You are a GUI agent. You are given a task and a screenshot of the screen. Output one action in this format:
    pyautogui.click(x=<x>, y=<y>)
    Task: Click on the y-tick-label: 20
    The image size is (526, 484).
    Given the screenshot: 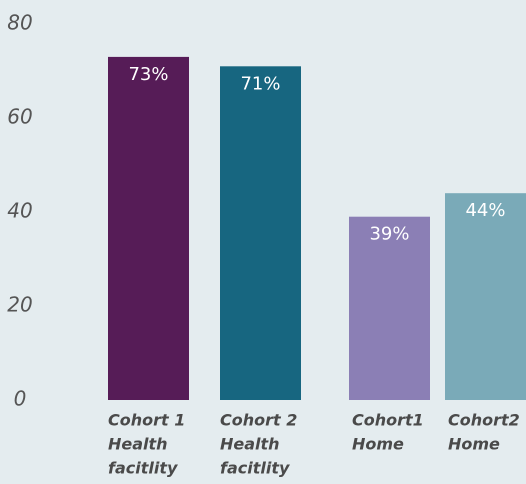 What is the action you would take?
    pyautogui.click(x=19, y=305)
    